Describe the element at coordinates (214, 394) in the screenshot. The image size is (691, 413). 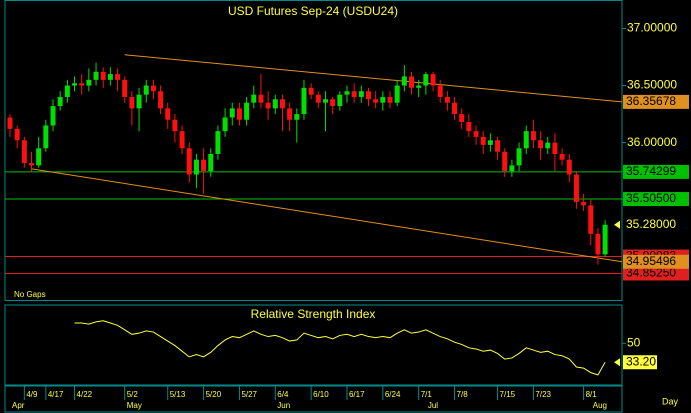
I see `x-tick-label: 5/20` at that location.